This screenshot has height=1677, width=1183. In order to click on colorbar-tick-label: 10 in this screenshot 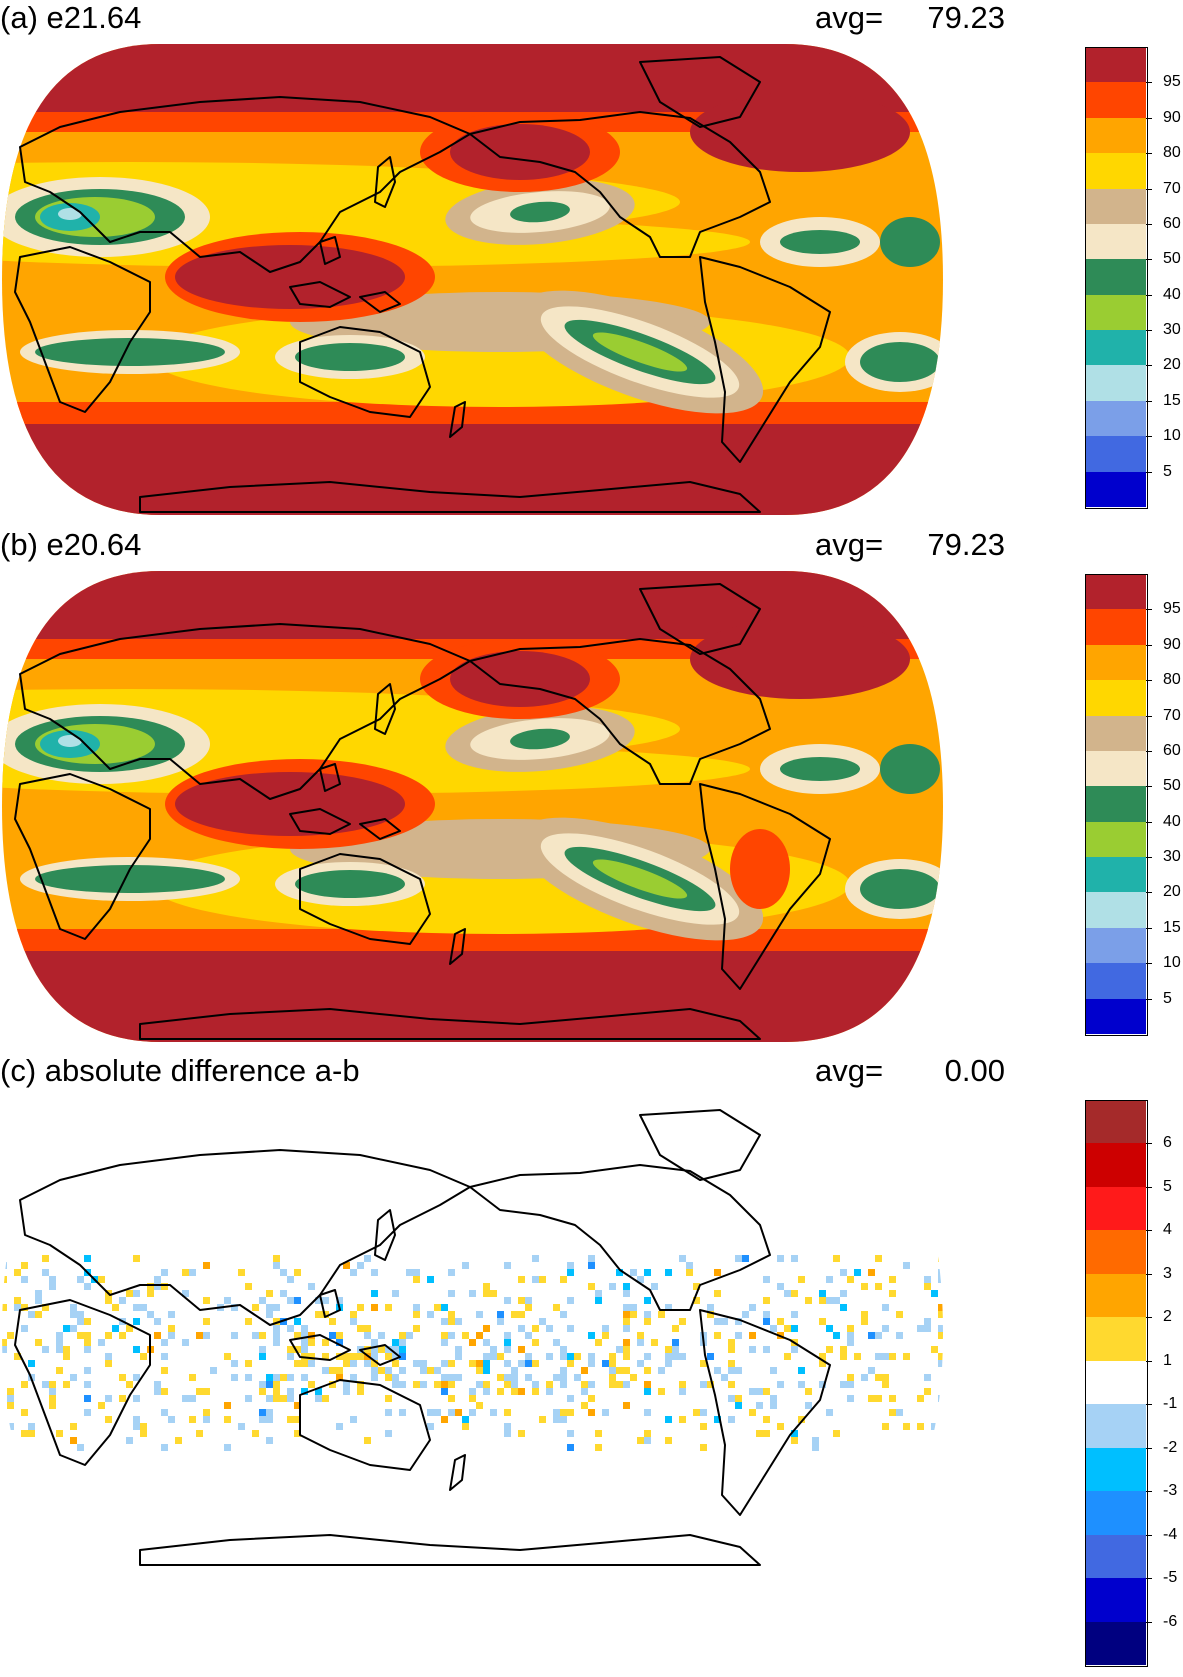, I will do `click(1172, 436)`.